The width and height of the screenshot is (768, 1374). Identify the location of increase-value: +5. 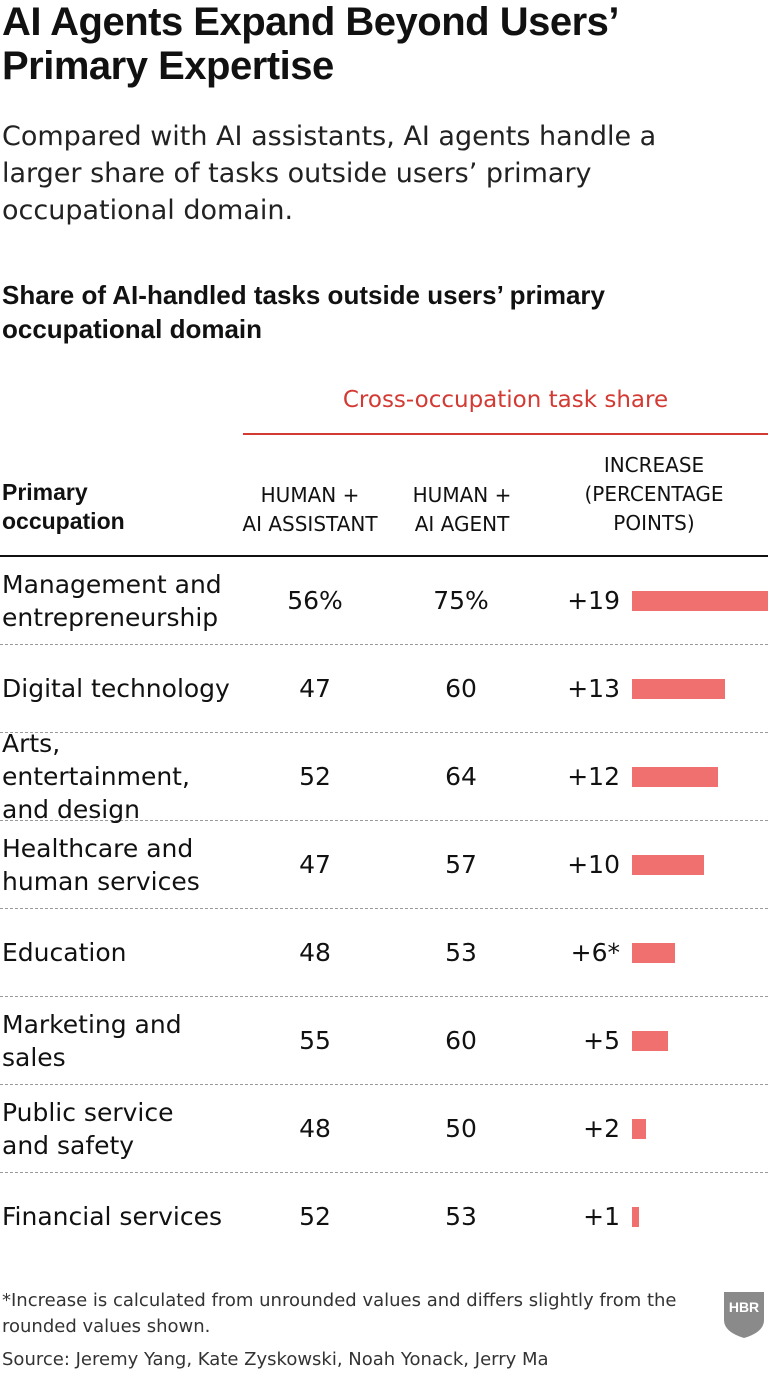
(601, 1040).